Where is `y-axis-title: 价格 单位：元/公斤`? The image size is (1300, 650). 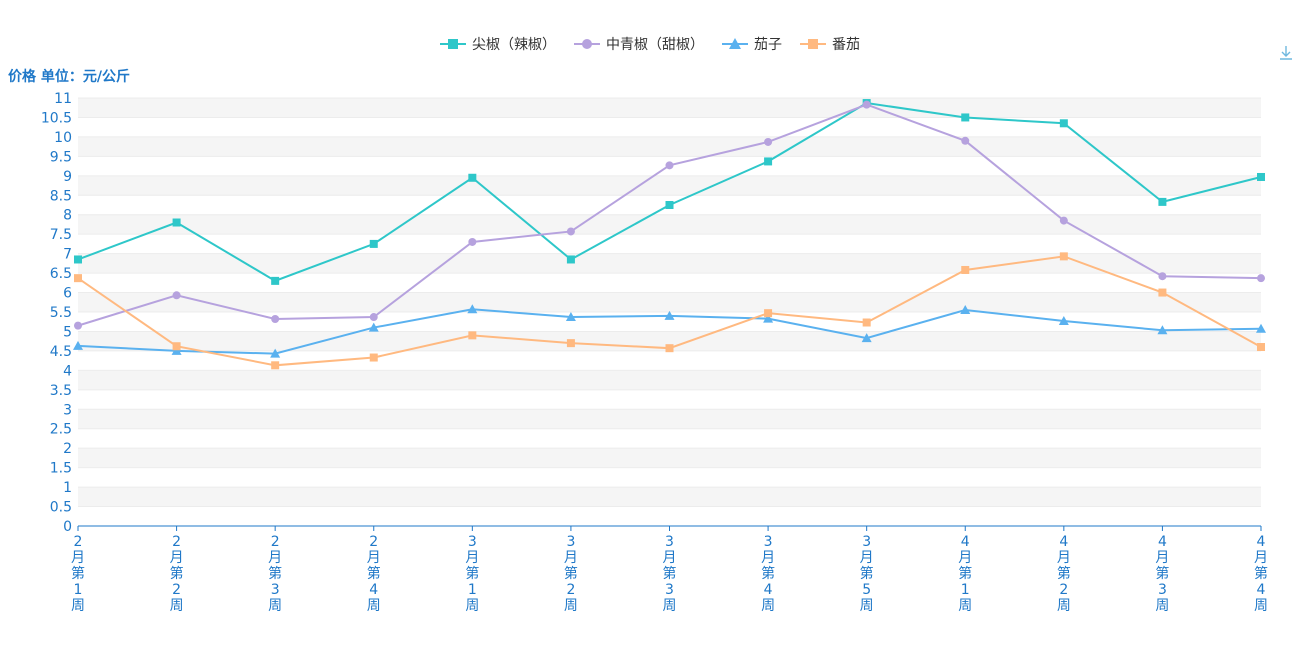 y-axis-title: 价格 单位：元/公斤 is located at coordinates (69, 77).